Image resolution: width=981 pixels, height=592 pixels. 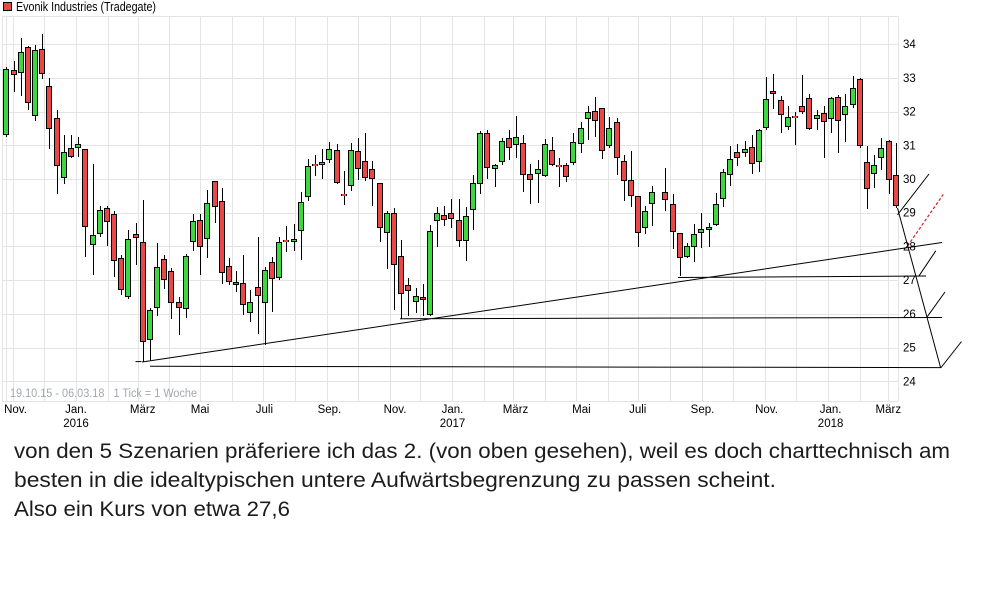 What do you see at coordinates (909, 281) in the screenshot?
I see `svg-text: 27` at bounding box center [909, 281].